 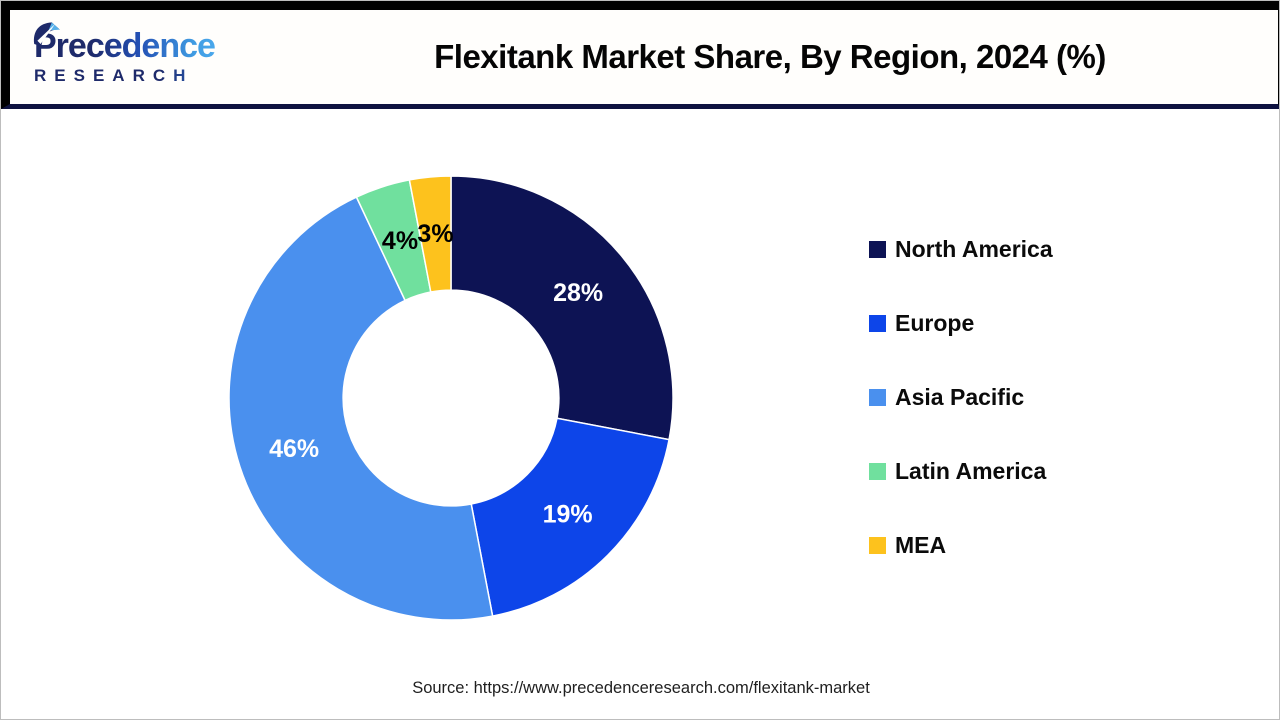 I want to click on pie-slice-europe, so click(x=570, y=517).